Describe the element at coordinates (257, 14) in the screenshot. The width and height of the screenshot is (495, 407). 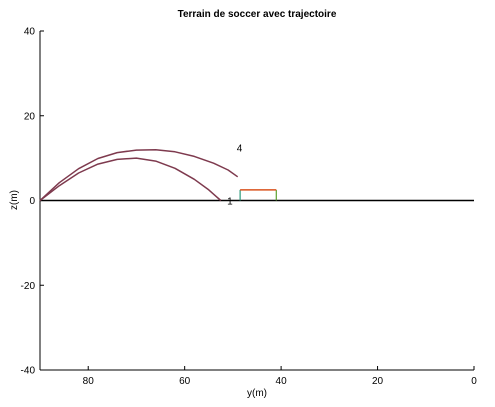
I see `chart-title: Terrain de soccer avec trajectoire` at that location.